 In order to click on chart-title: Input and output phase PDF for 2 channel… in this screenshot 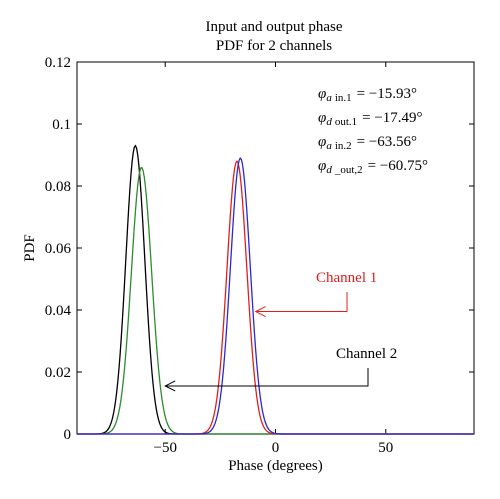, I will do `click(273, 36)`.